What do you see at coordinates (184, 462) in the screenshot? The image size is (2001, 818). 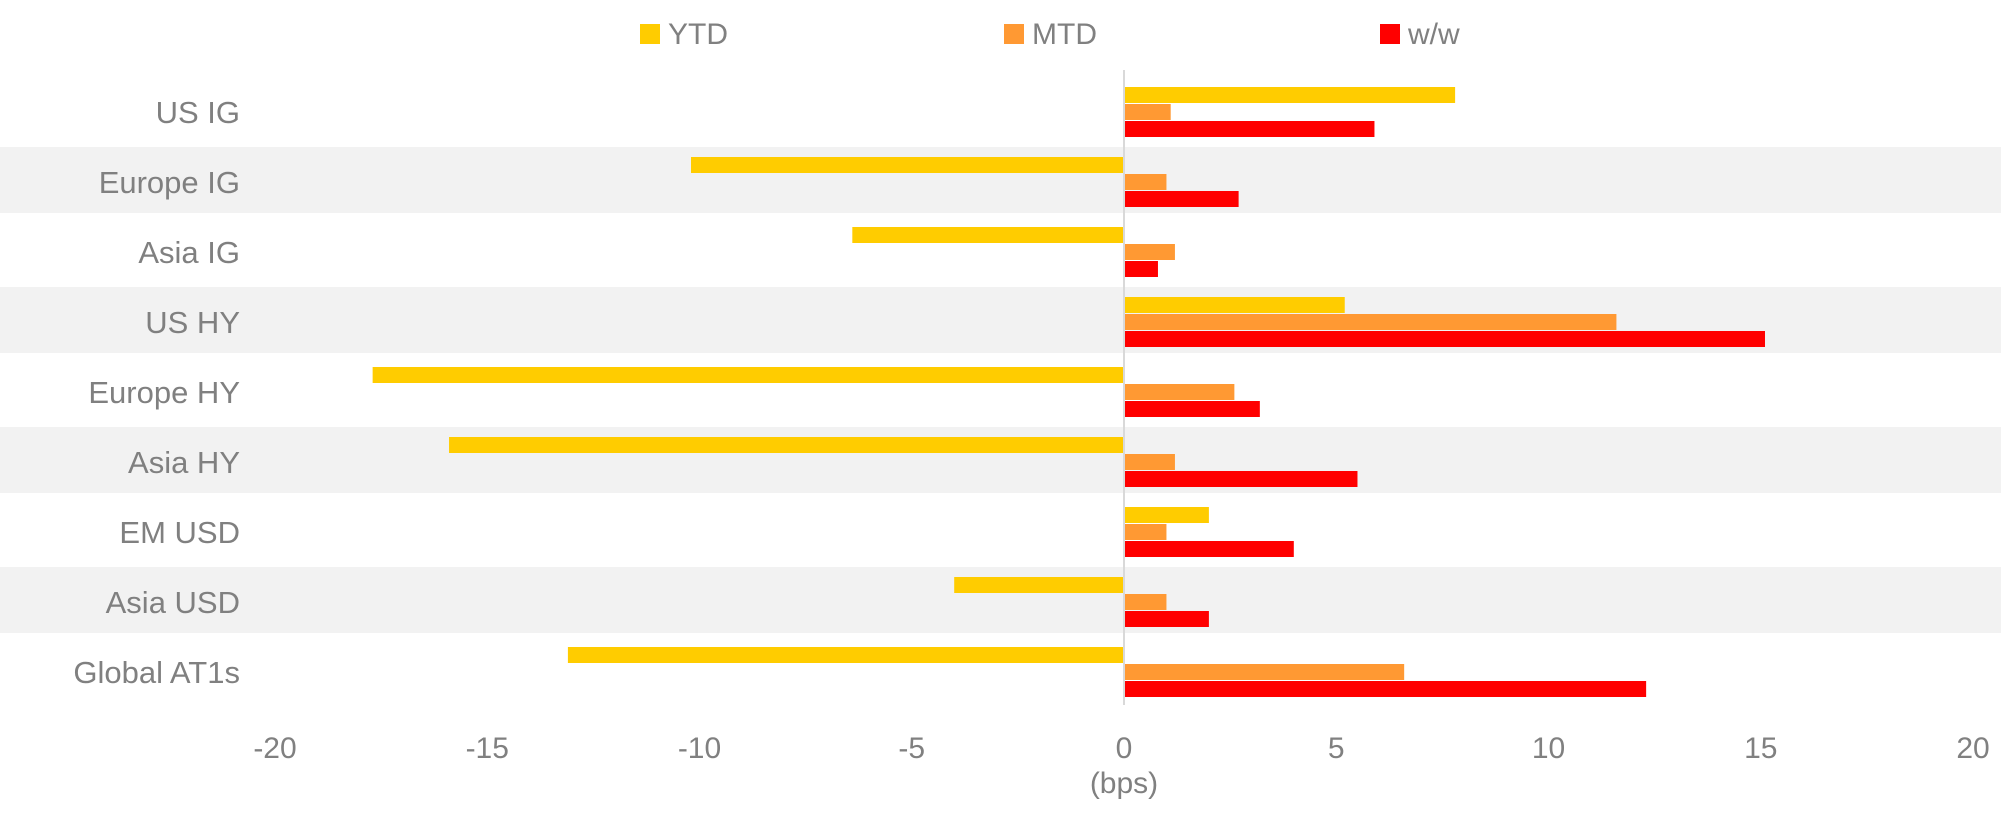 I see `category-label-asia-hy: Asia HY` at bounding box center [184, 462].